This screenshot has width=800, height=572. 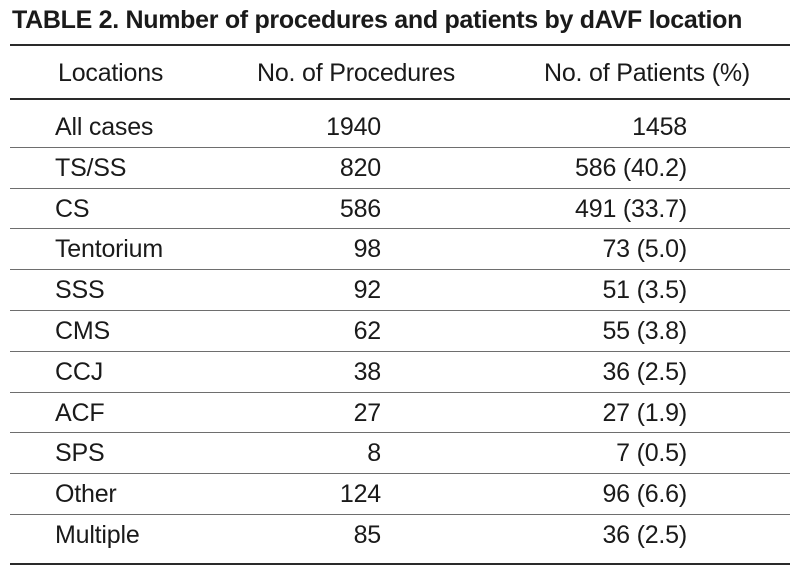 What do you see at coordinates (360, 167) in the screenshot?
I see `cell-procedures: 820` at bounding box center [360, 167].